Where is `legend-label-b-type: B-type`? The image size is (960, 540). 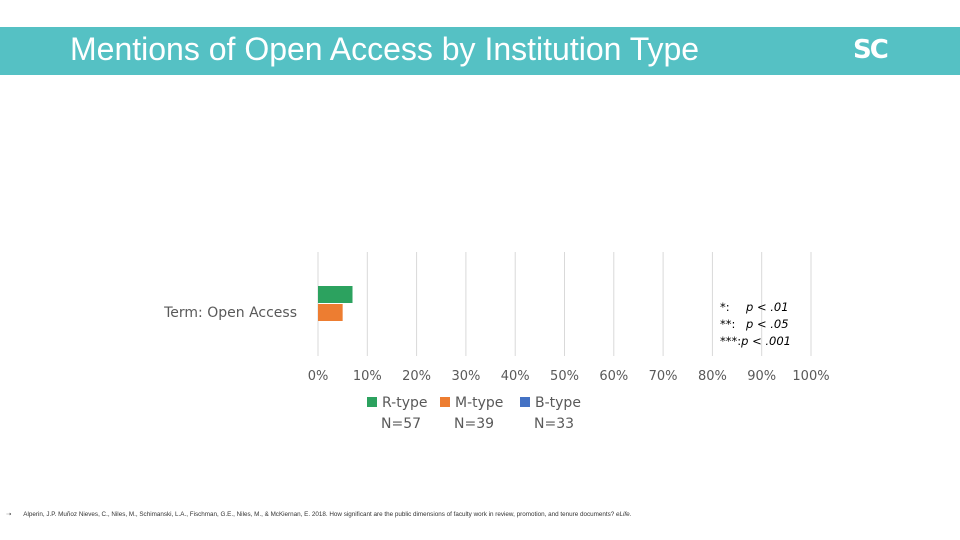
legend-label-b-type: B-type is located at coordinates (558, 403).